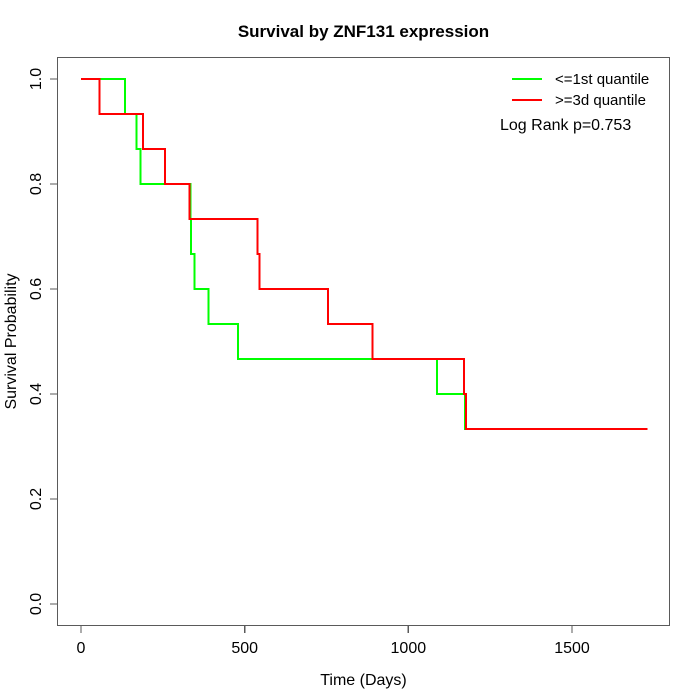 This screenshot has height=700, width=700. I want to click on legend-label-third-quantile: >=3d quantile, so click(600, 100).